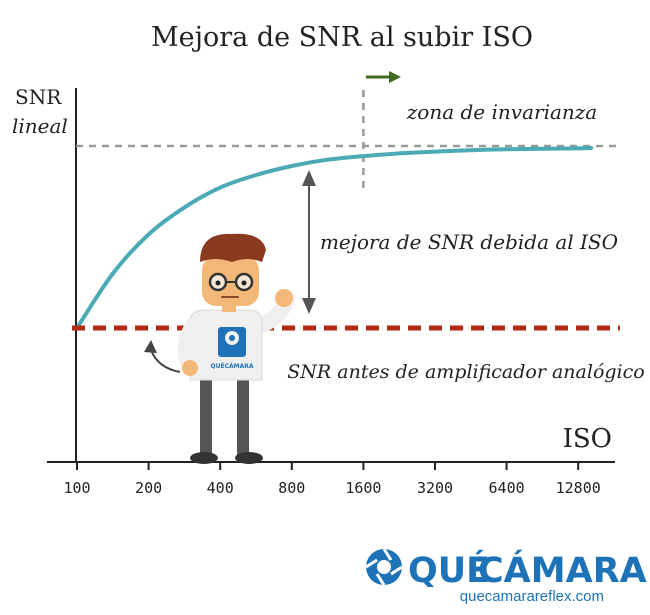  What do you see at coordinates (384, 567) in the screenshot?
I see `aperture-logo-icon` at bounding box center [384, 567].